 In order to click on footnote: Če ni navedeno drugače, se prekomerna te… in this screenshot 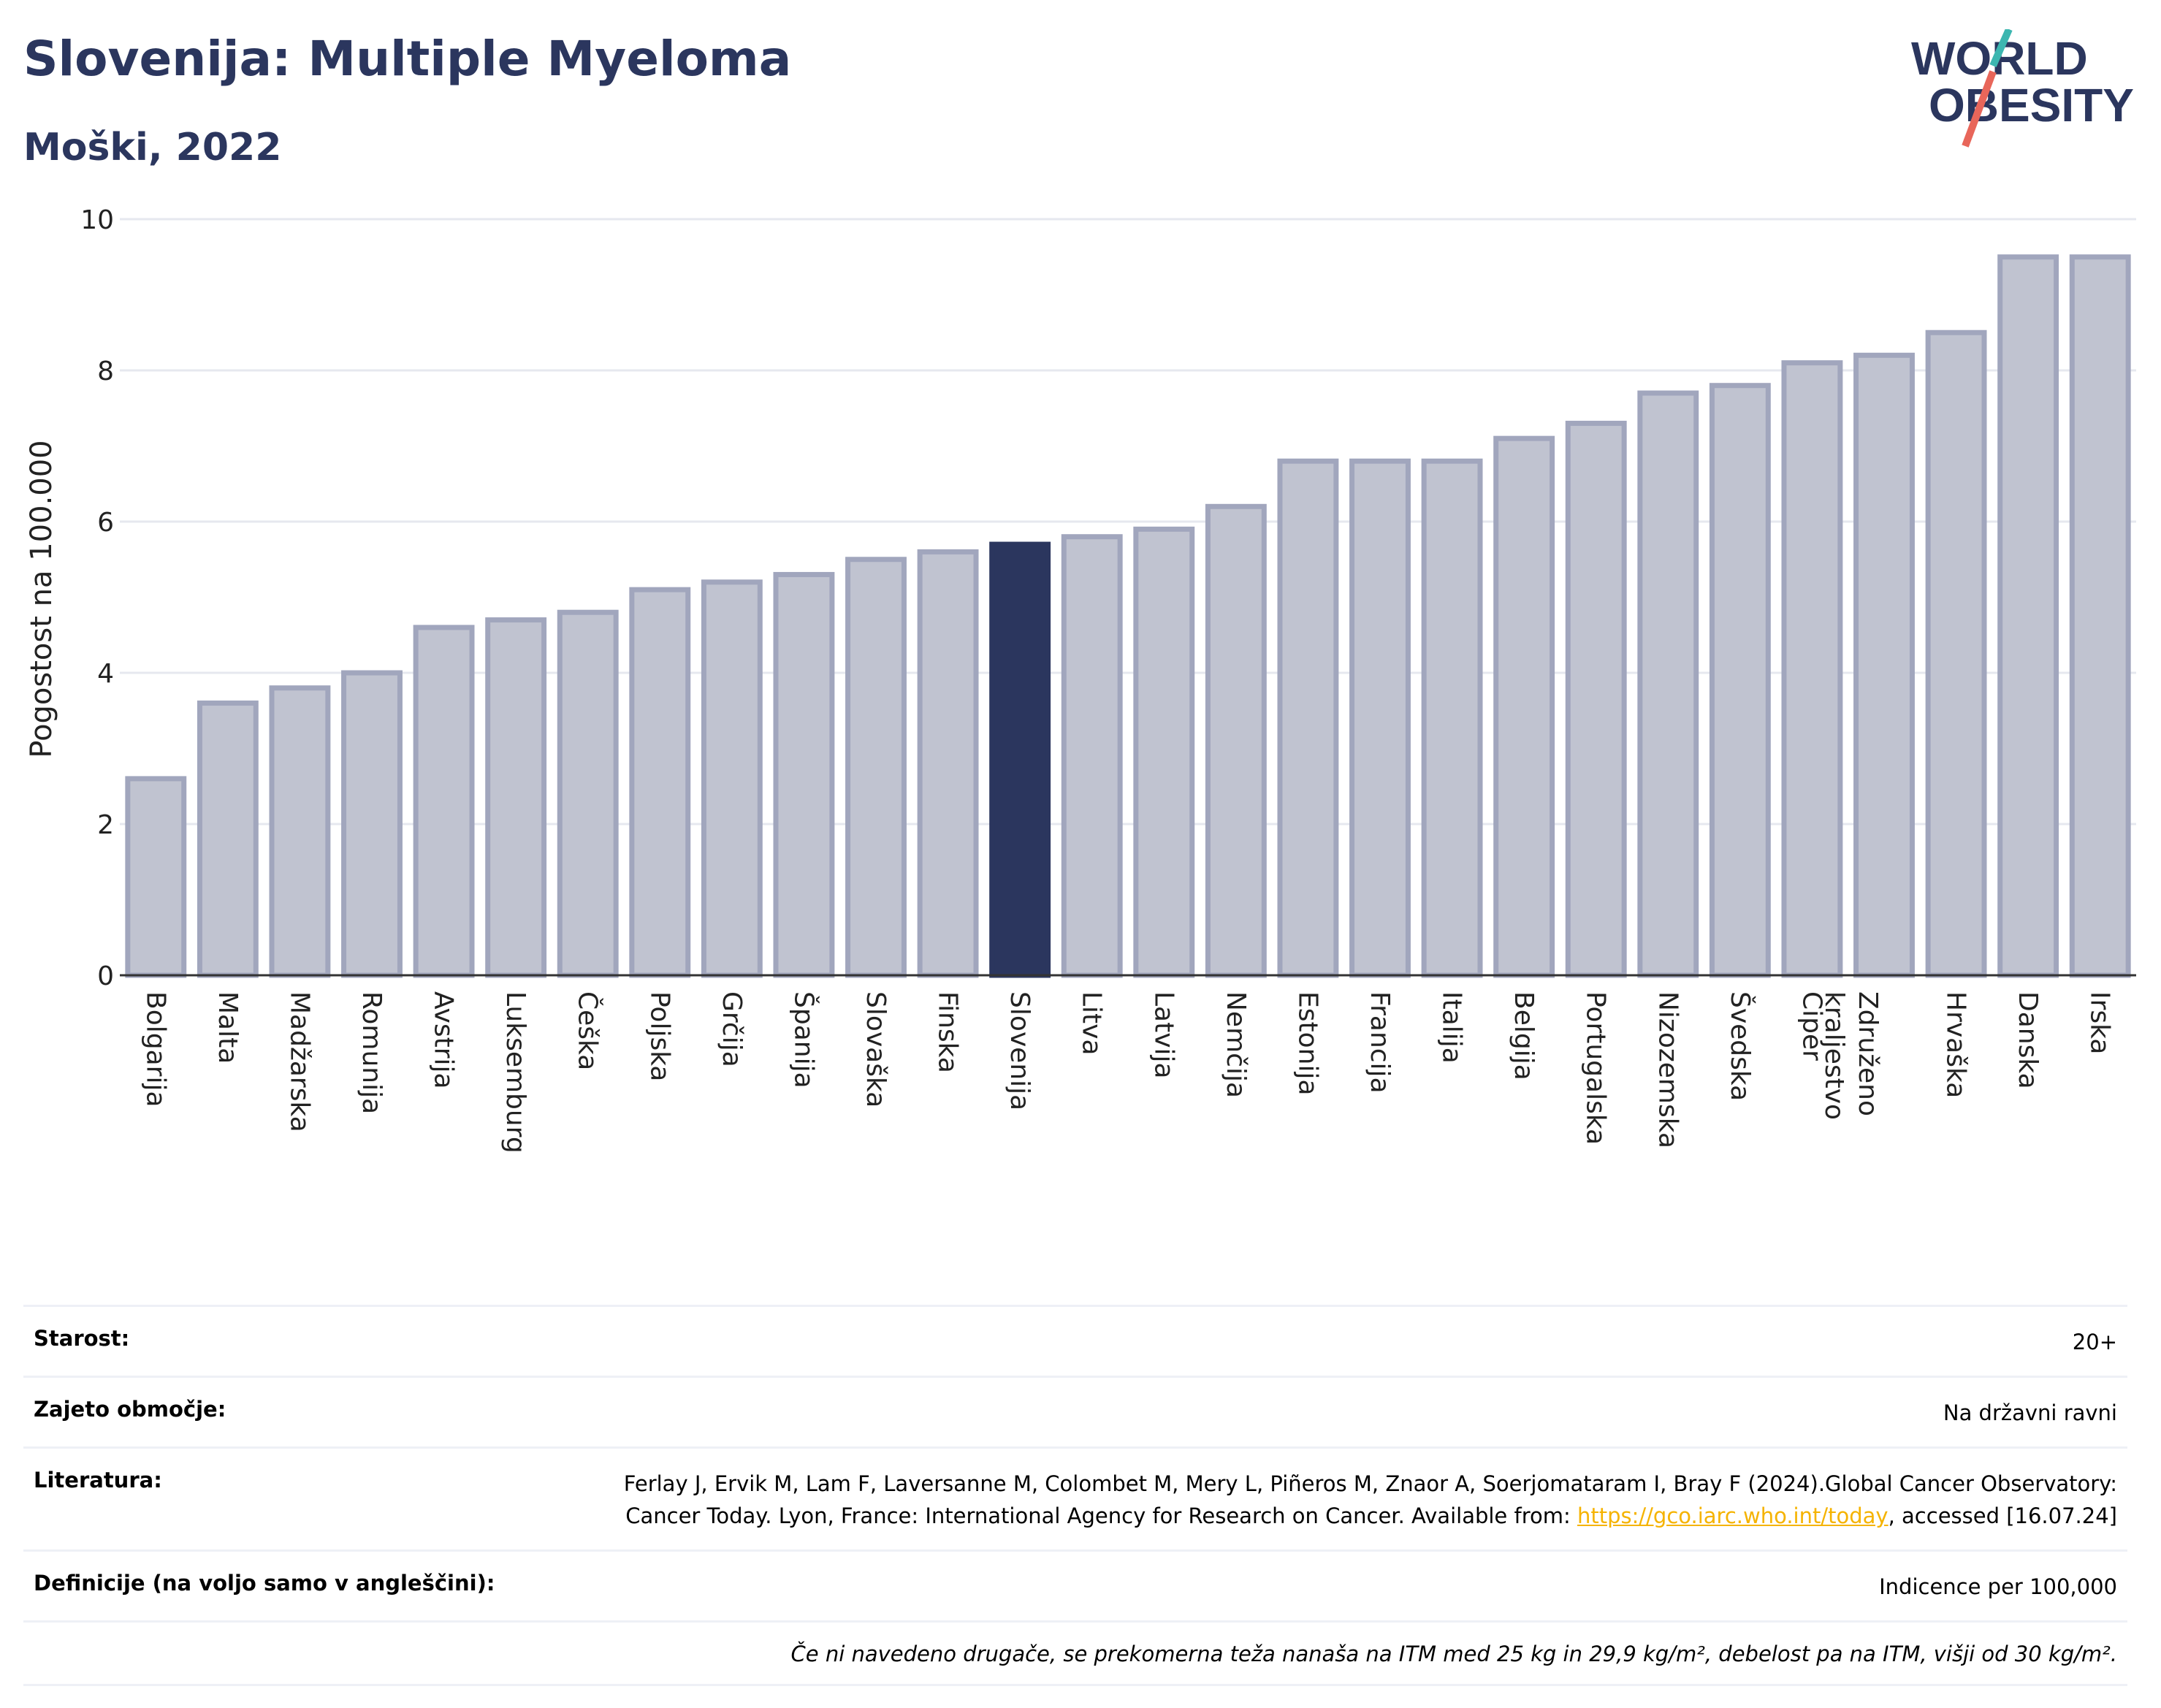, I will do `click(1453, 1654)`.